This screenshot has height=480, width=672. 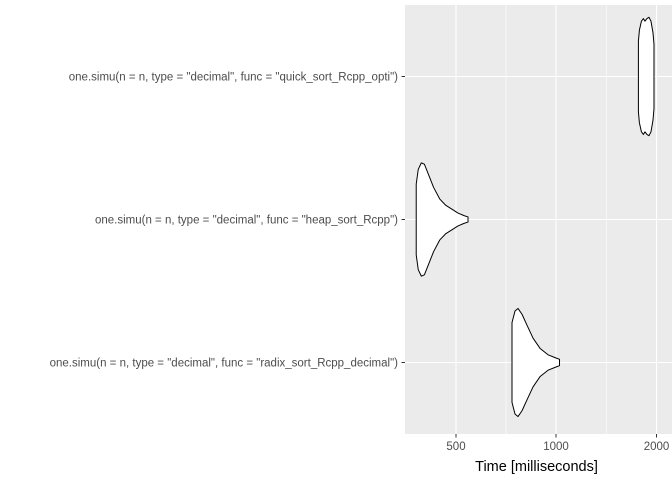 I want to click on x-tick-label: 2000, so click(x=657, y=447).